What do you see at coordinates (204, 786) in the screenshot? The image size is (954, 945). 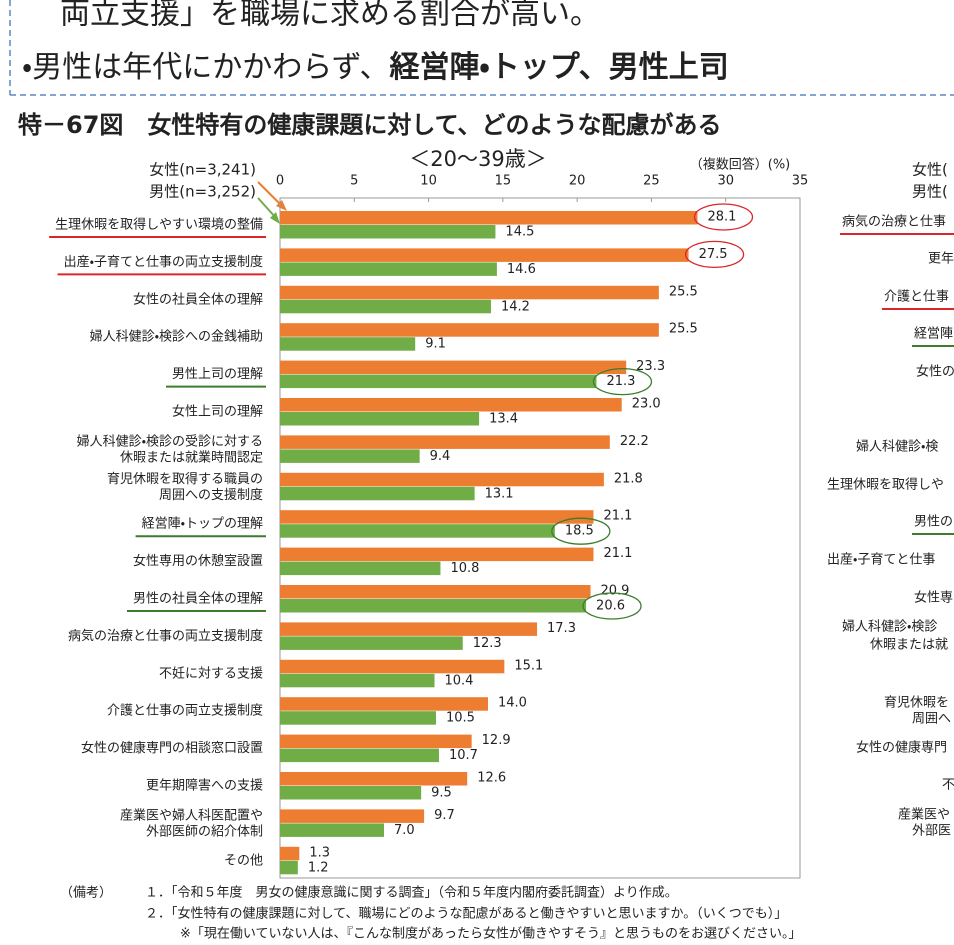 I see `category-label: 更年期障害への支援` at bounding box center [204, 786].